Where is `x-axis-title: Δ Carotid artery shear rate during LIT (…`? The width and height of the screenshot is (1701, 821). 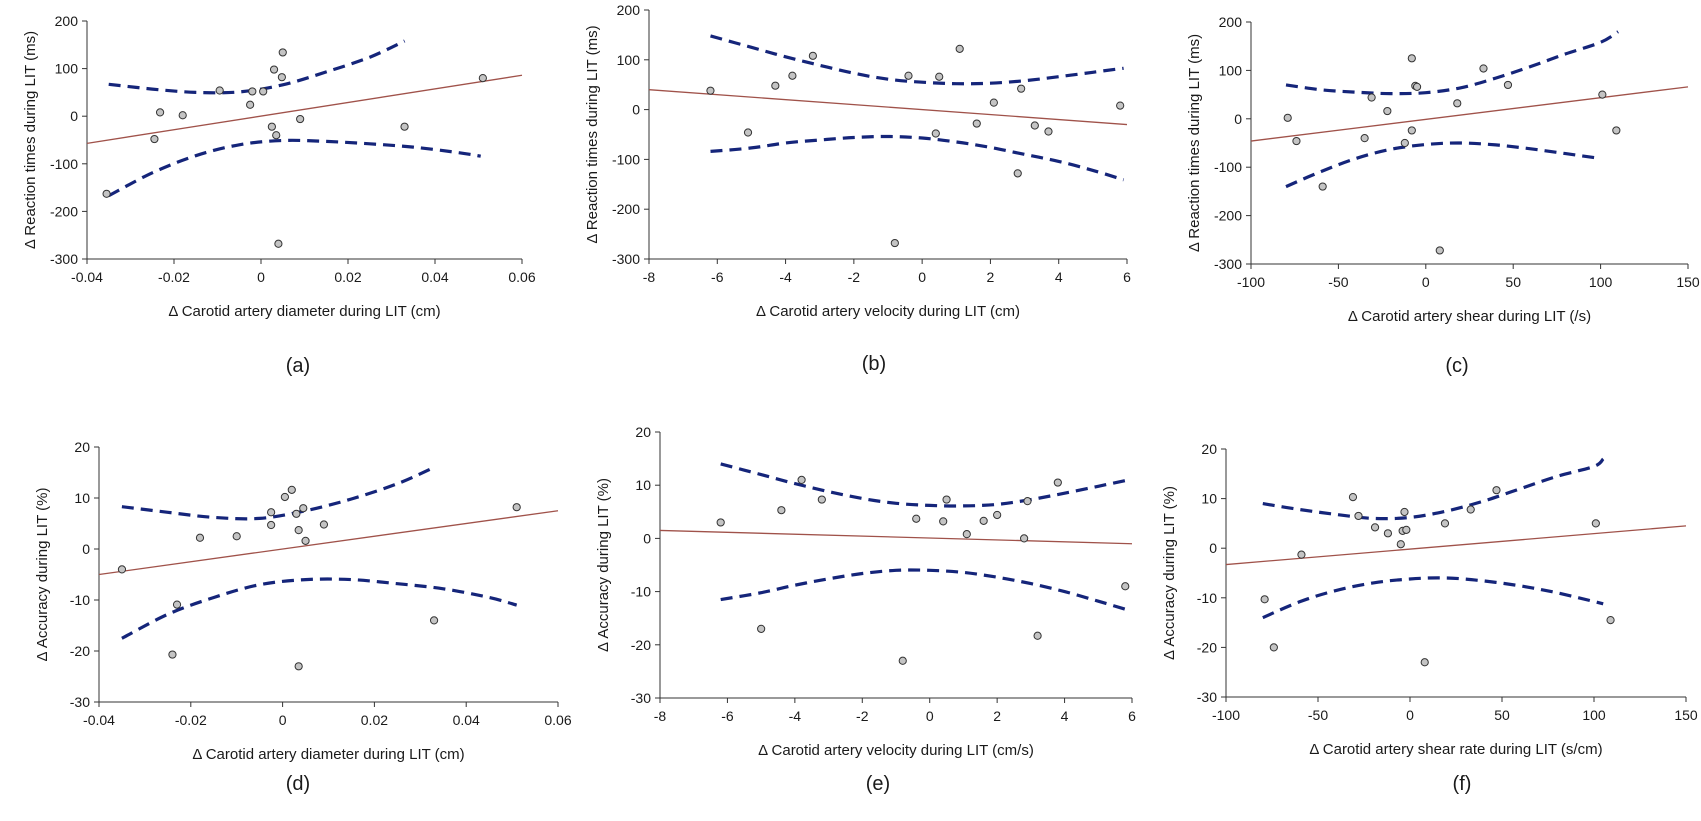 x-axis-title: Δ Carotid artery shear rate during LIT (… is located at coordinates (1455, 749).